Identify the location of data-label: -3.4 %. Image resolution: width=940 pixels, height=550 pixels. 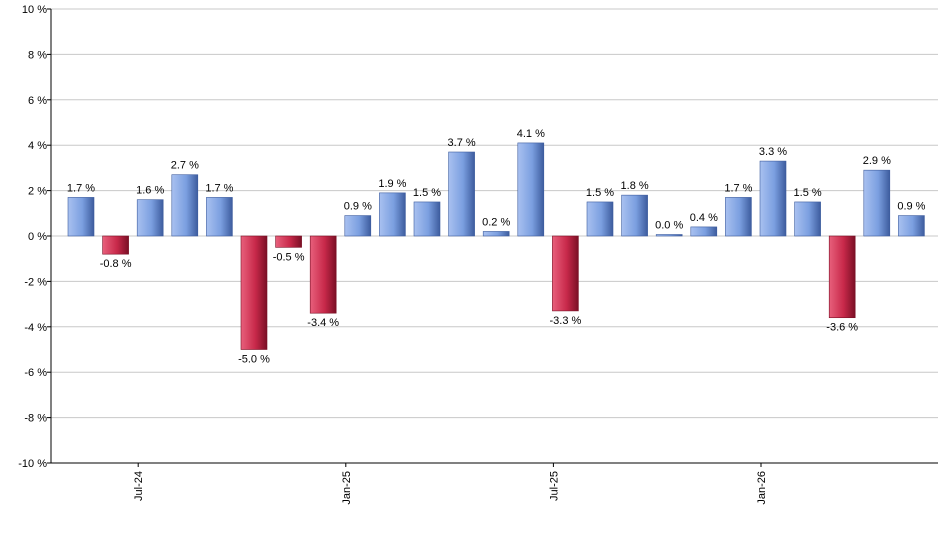
(323, 323).